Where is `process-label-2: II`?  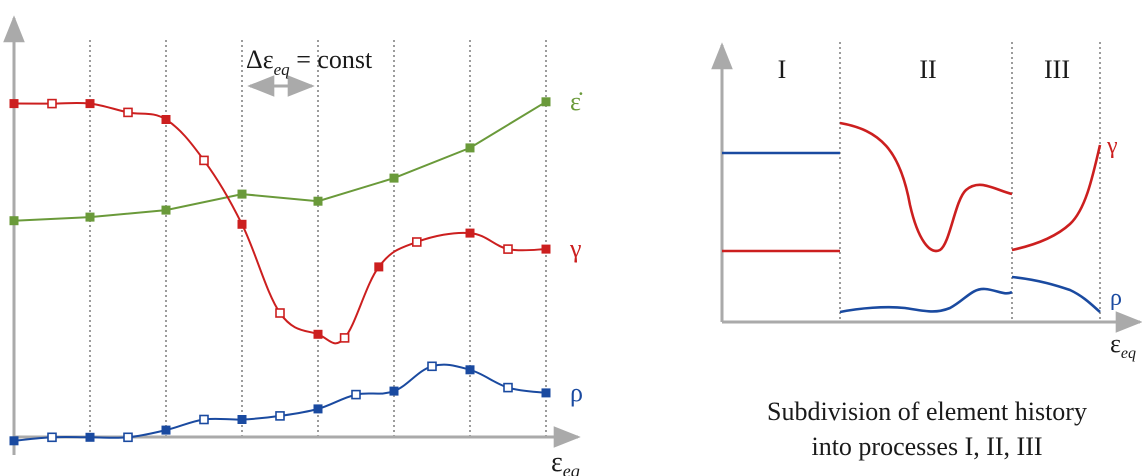
process-label-2: II is located at coordinates (927, 69).